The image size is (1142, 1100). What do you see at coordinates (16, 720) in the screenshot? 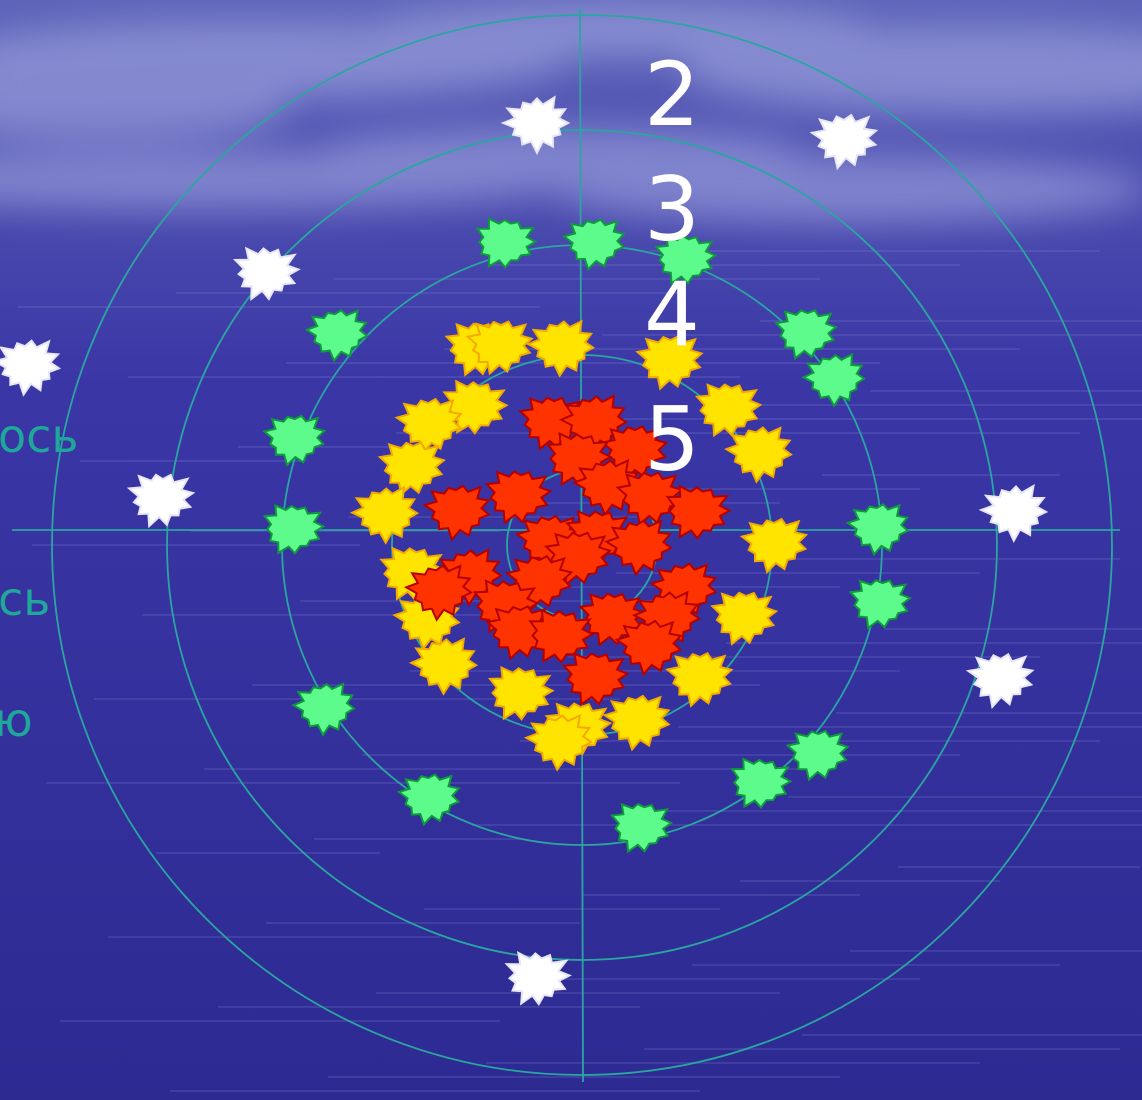
I see `side-label-3: ю` at bounding box center [16, 720].